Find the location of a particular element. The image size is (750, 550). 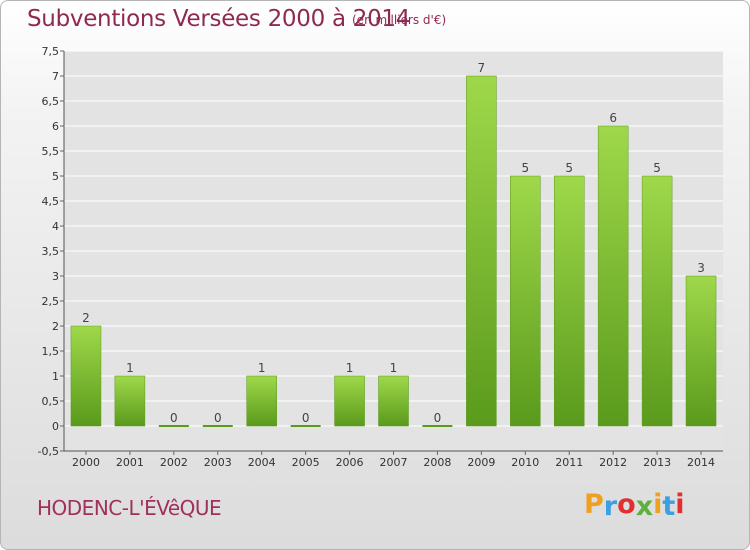

y-tick-label: 1 is located at coordinates (55, 376).